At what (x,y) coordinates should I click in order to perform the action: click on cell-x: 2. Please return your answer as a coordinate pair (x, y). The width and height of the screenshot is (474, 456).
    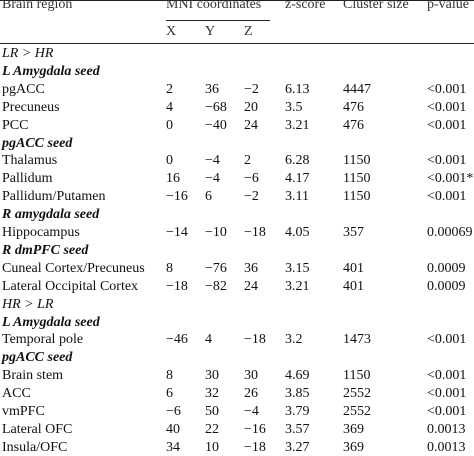
    Looking at the image, I should click on (169, 89).